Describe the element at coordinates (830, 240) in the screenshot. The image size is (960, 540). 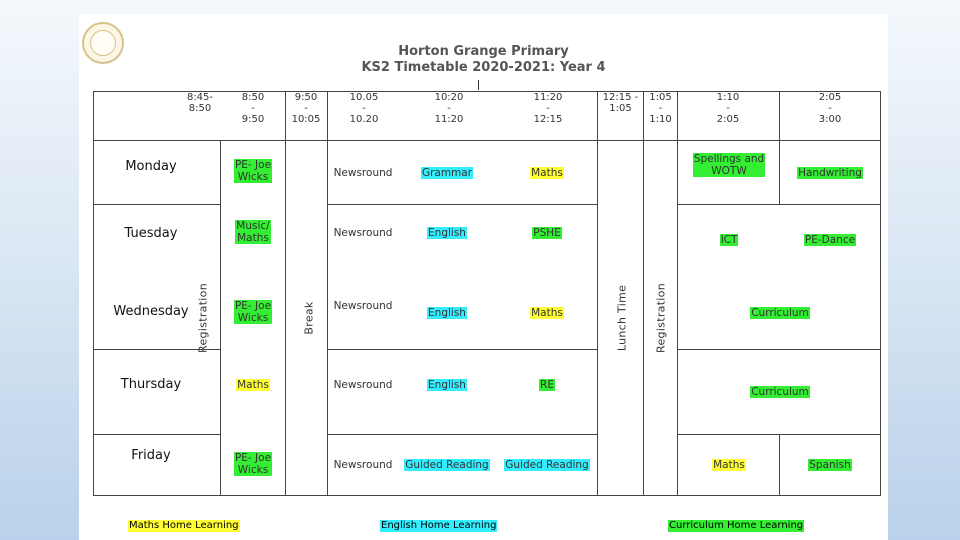
I see `lesson-tuesday-pm2: PE-Dance` at that location.